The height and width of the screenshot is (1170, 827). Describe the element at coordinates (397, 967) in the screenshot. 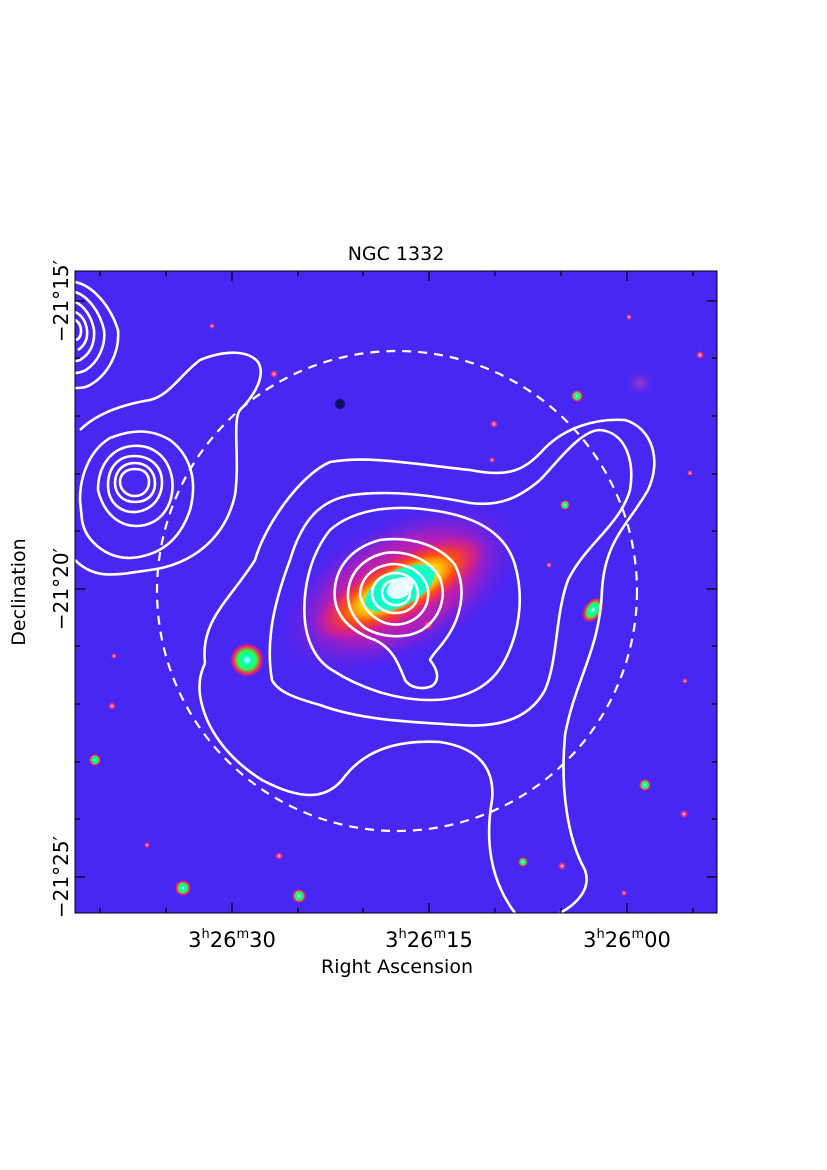

I see `x-axis-label: Right Ascension` at that location.